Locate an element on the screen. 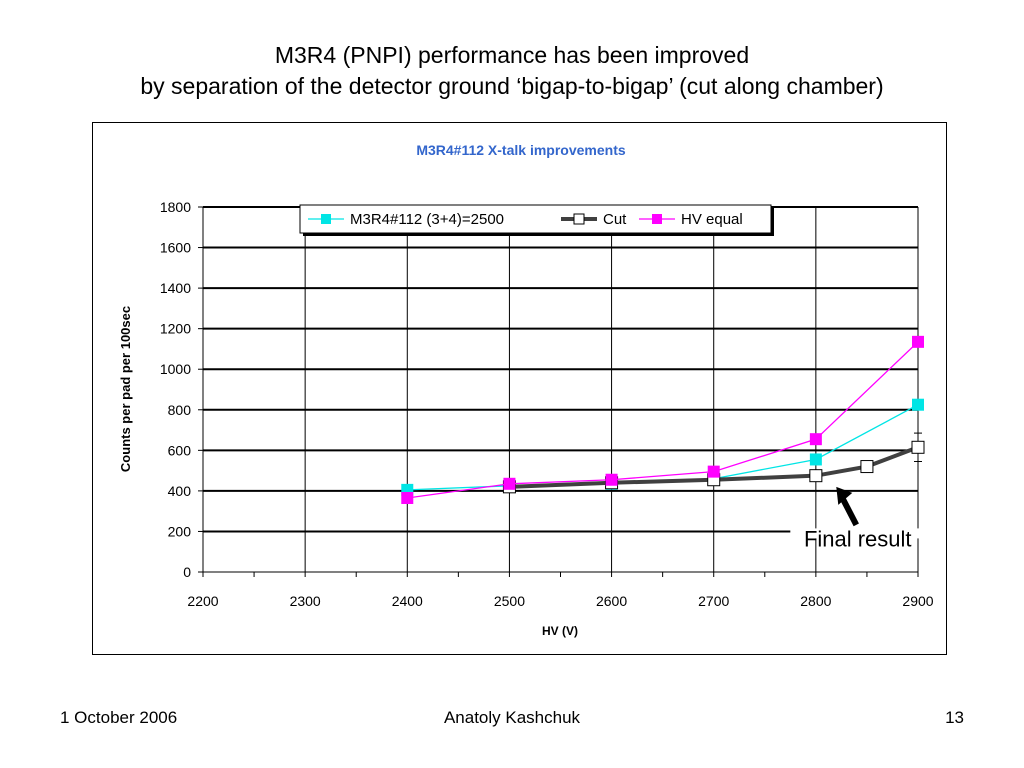 This screenshot has width=1024, height=768. x-tick-label: 2500 is located at coordinates (509, 601).